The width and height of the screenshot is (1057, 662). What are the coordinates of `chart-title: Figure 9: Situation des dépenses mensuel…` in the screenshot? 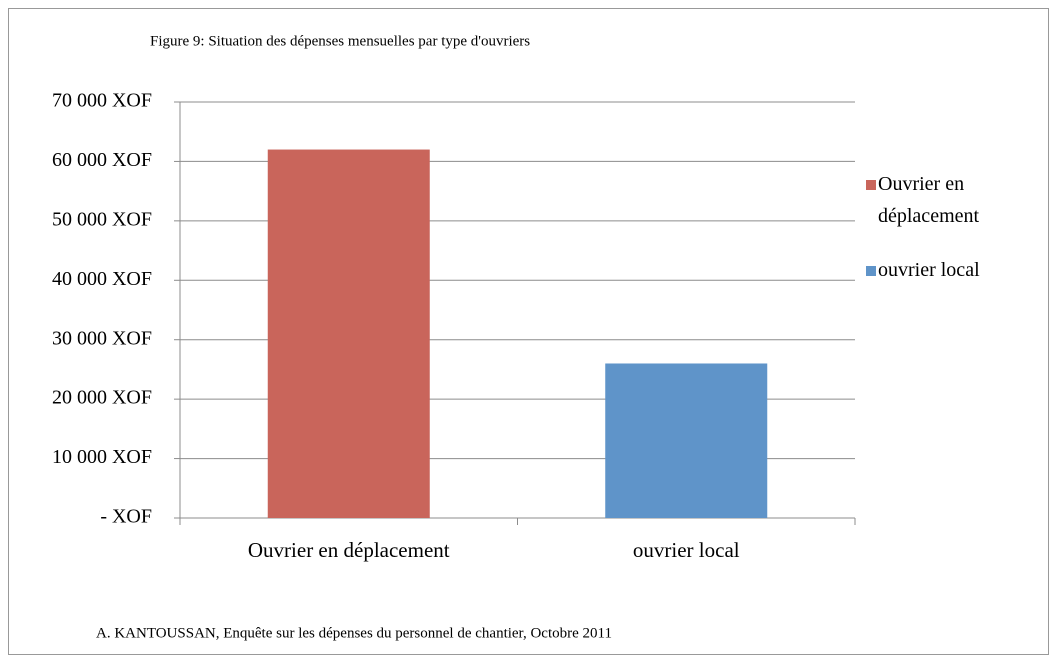 It's located at (340, 41).